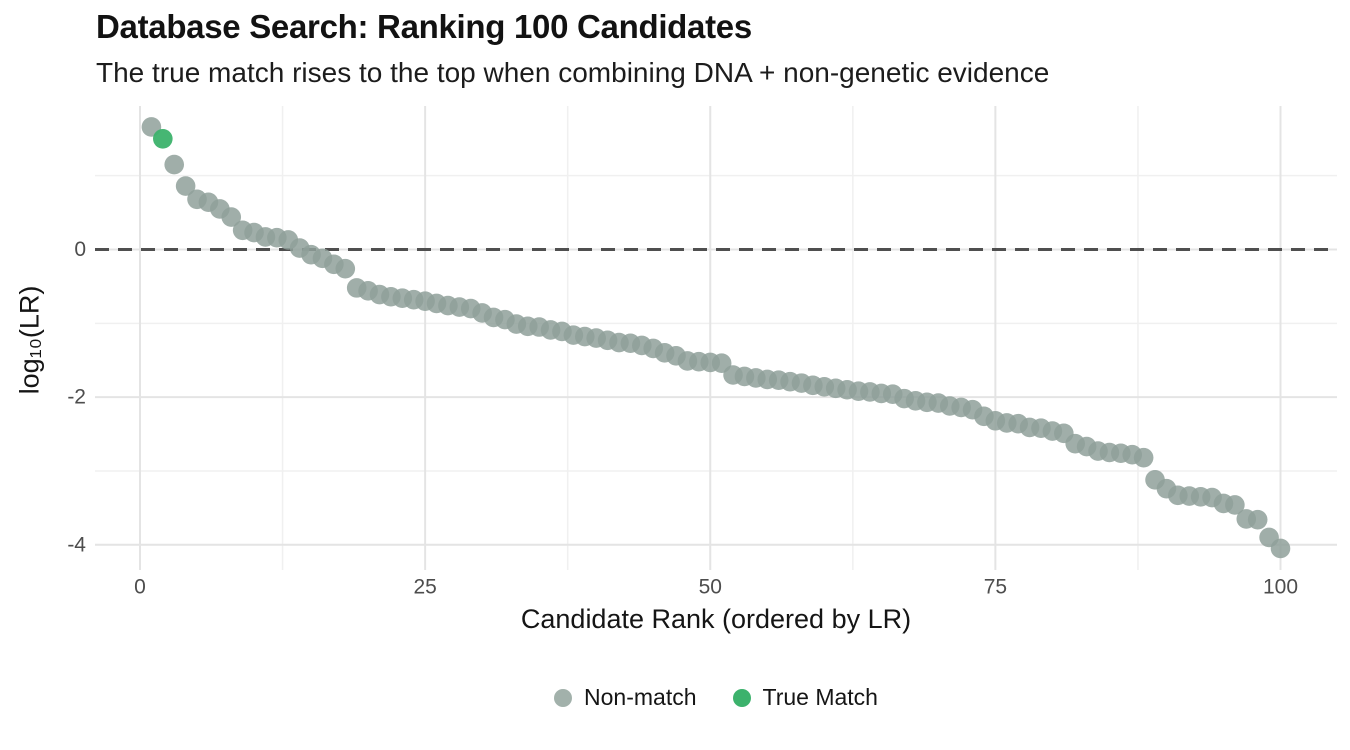  Describe the element at coordinates (76, 397) in the screenshot. I see `y-tick-label: -2` at that location.